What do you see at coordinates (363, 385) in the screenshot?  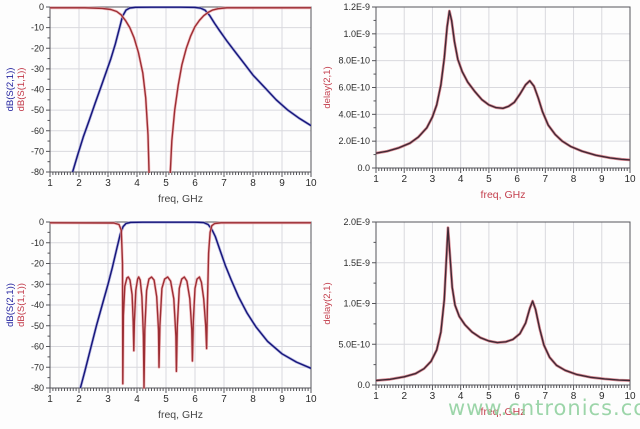 I see `y-tick-label: 0.0` at bounding box center [363, 385].